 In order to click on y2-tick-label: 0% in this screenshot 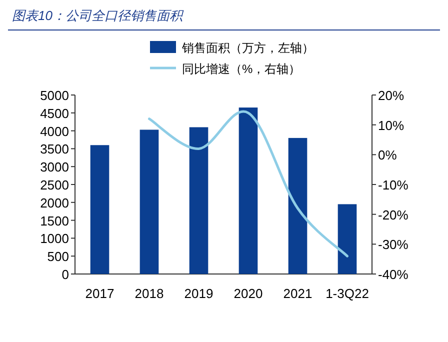, I will do `click(388, 155)`.